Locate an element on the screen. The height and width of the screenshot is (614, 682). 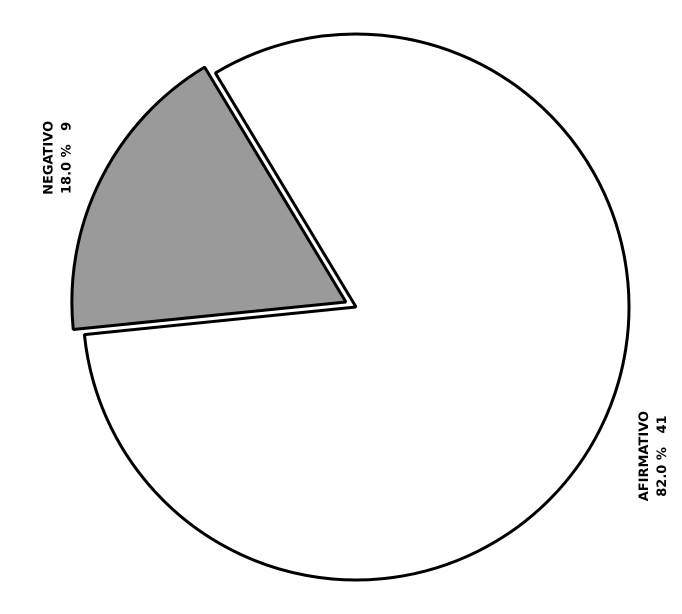
slice-label: AFIRMATIVO is located at coordinates (644, 456).